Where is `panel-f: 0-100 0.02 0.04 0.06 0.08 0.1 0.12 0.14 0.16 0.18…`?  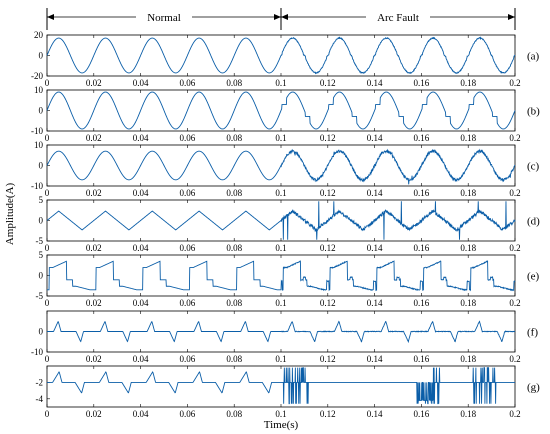 panel-f: 0-100 0.02 0.04 0.06 0.08 0.1 0.12 0.14 0.16 0.18… is located at coordinates (284, 337).